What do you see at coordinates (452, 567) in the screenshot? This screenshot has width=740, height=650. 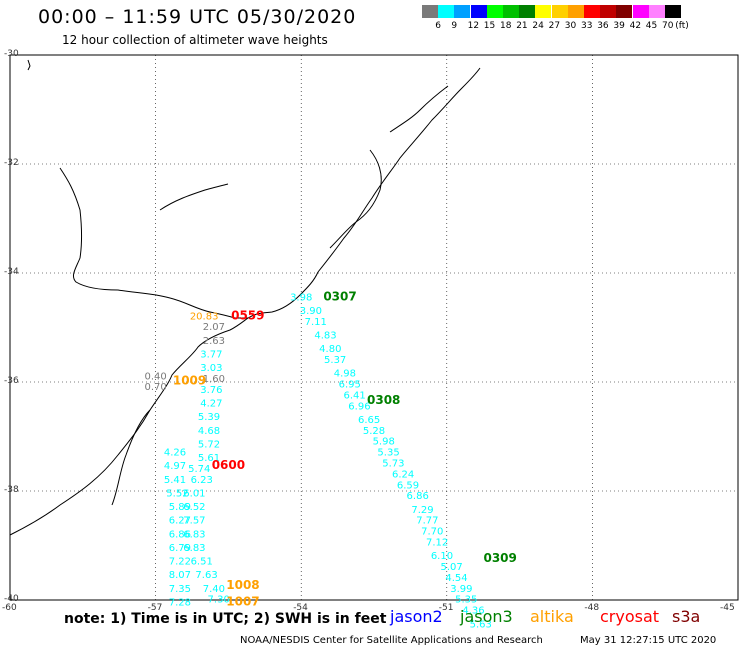 I see `wave-height-label: 5.07` at bounding box center [452, 567].